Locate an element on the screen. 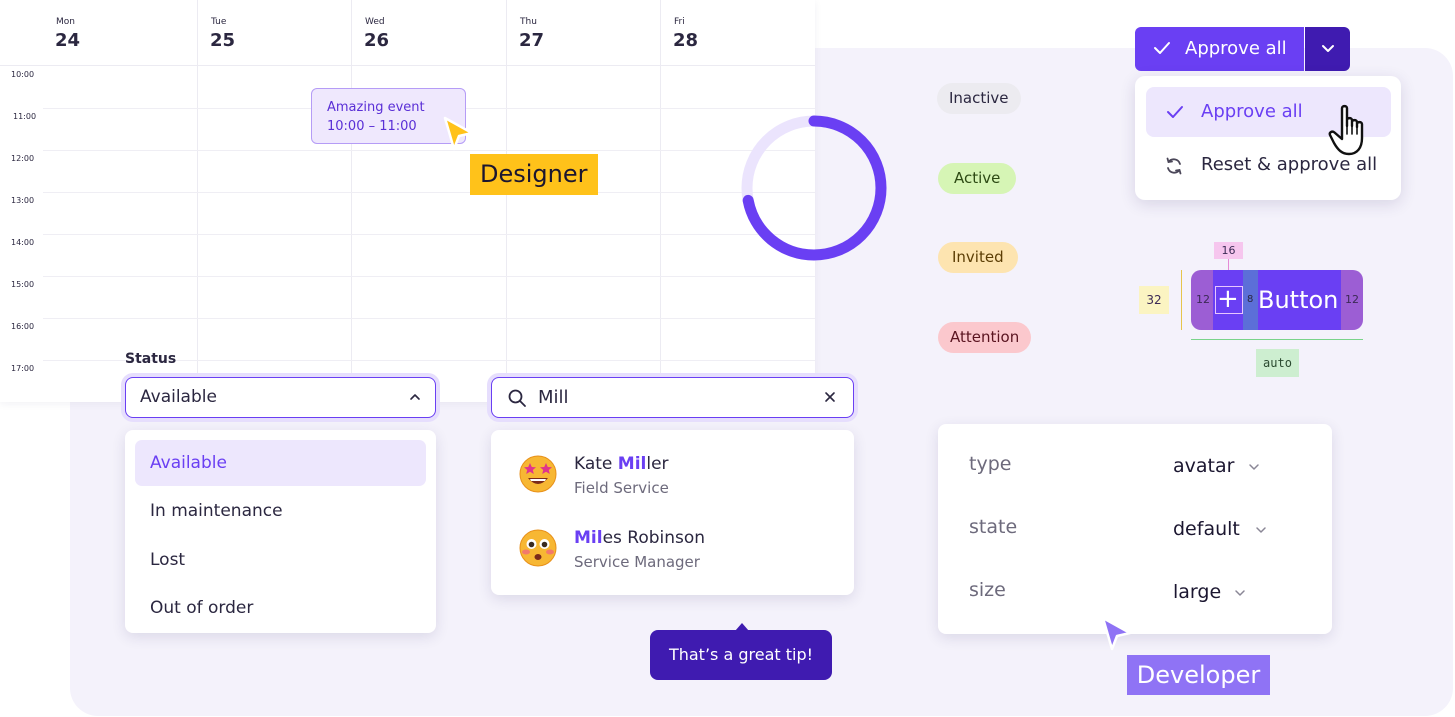  padding-right-value: 12 is located at coordinates (1352, 299).